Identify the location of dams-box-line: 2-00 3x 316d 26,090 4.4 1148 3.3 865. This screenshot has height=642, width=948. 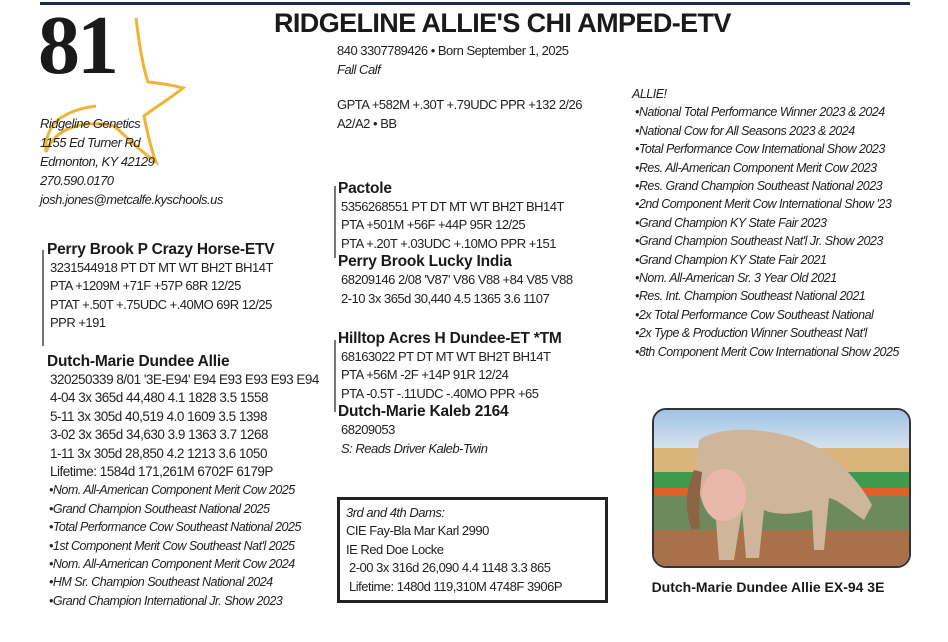
(450, 568).